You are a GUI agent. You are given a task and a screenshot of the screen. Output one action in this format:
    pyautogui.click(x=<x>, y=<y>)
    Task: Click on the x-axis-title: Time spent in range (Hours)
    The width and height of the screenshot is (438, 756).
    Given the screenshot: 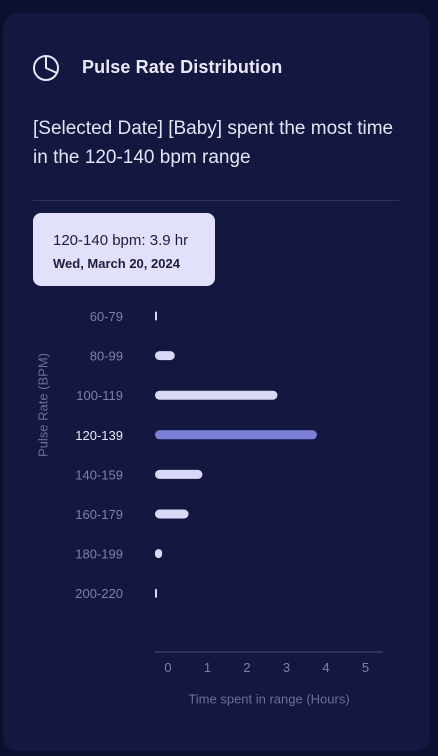 What is the action you would take?
    pyautogui.click(x=269, y=699)
    